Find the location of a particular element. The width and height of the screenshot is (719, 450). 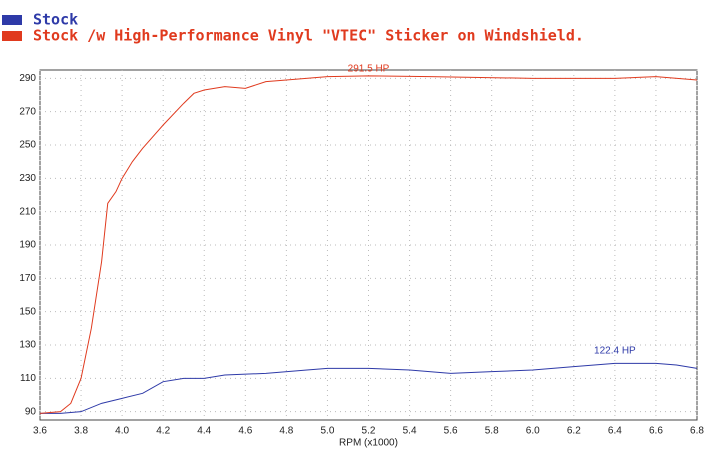

x-tick-label: 4.4 is located at coordinates (204, 431).